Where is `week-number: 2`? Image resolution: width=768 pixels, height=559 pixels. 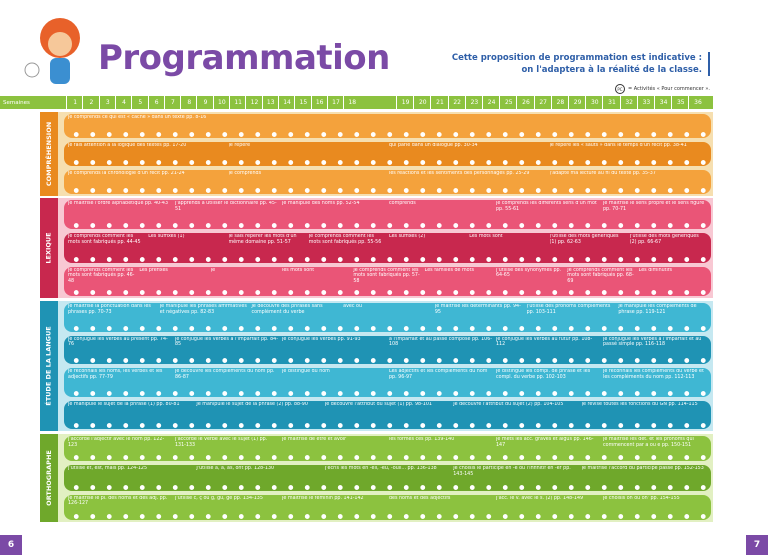 week-number: 2 is located at coordinates (90, 102).